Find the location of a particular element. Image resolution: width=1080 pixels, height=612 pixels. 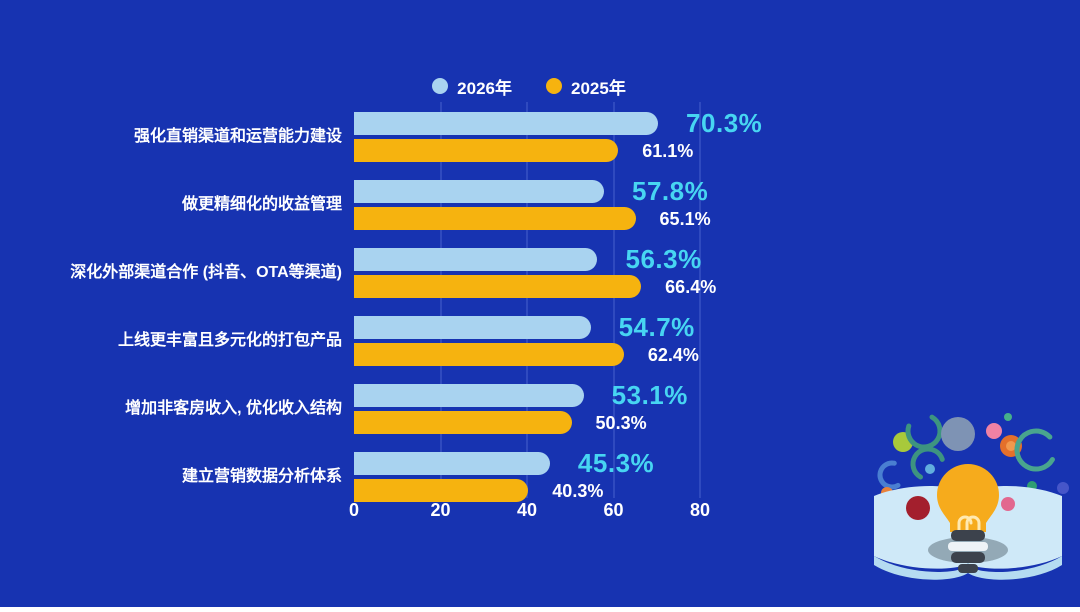

dot-darkred-on-page is located at coordinates (918, 508).